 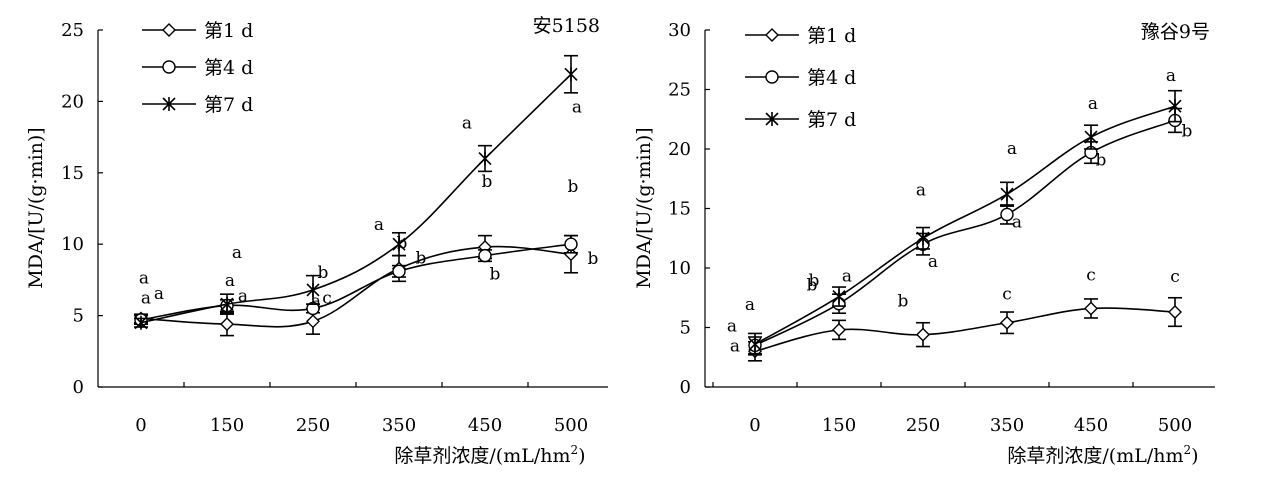 What do you see at coordinates (754, 425) in the screenshot?
I see `x-tick-label: 0` at bounding box center [754, 425].